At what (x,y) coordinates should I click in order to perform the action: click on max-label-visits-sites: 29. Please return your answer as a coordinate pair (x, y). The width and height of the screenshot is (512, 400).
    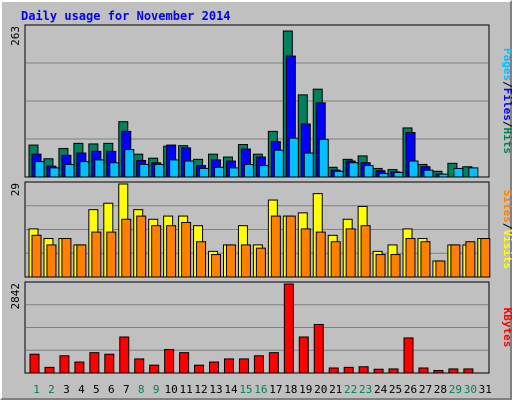
    Looking at the image, I should click on (15, 189).